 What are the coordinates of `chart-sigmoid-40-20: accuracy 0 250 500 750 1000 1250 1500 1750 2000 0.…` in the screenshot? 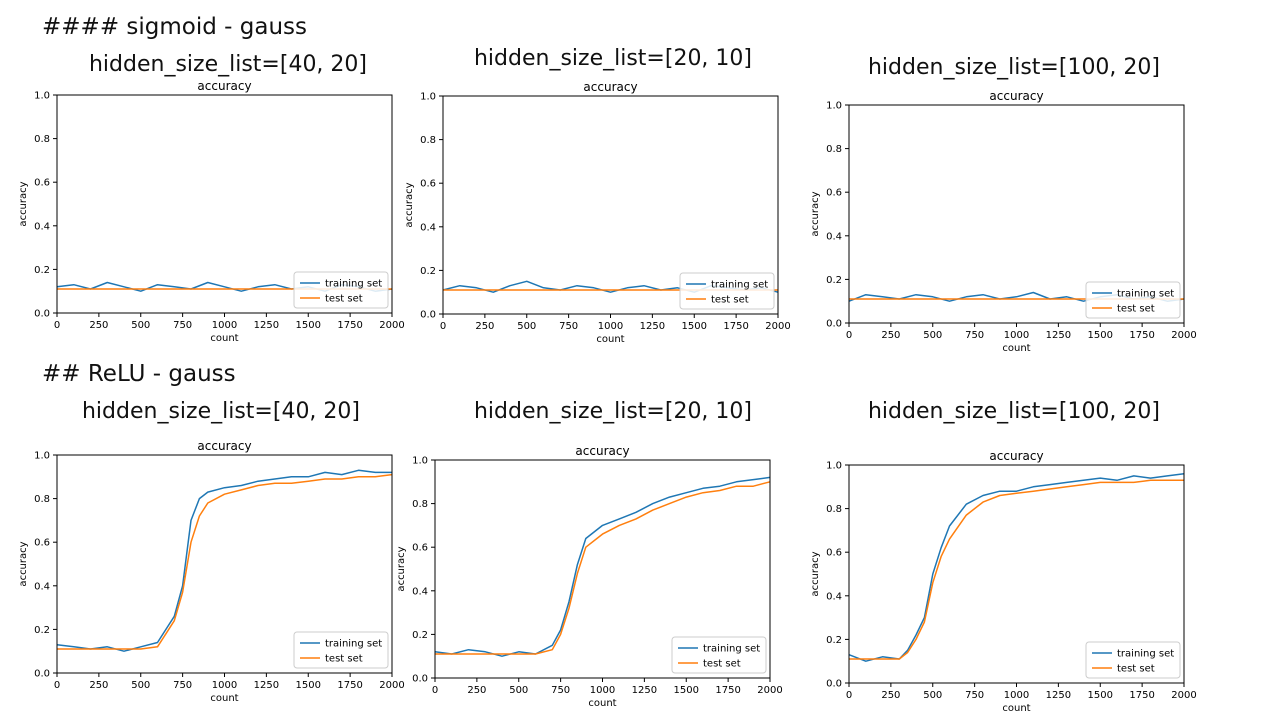 It's located at (211, 211).